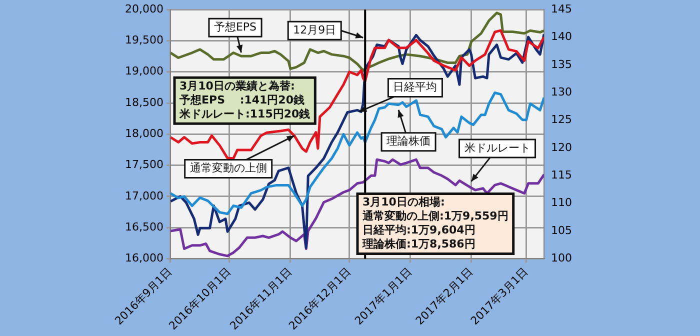  What do you see at coordinates (241, 99) in the screenshot?
I see `annotation: 予想EPS :141円20銭` at bounding box center [241, 99].